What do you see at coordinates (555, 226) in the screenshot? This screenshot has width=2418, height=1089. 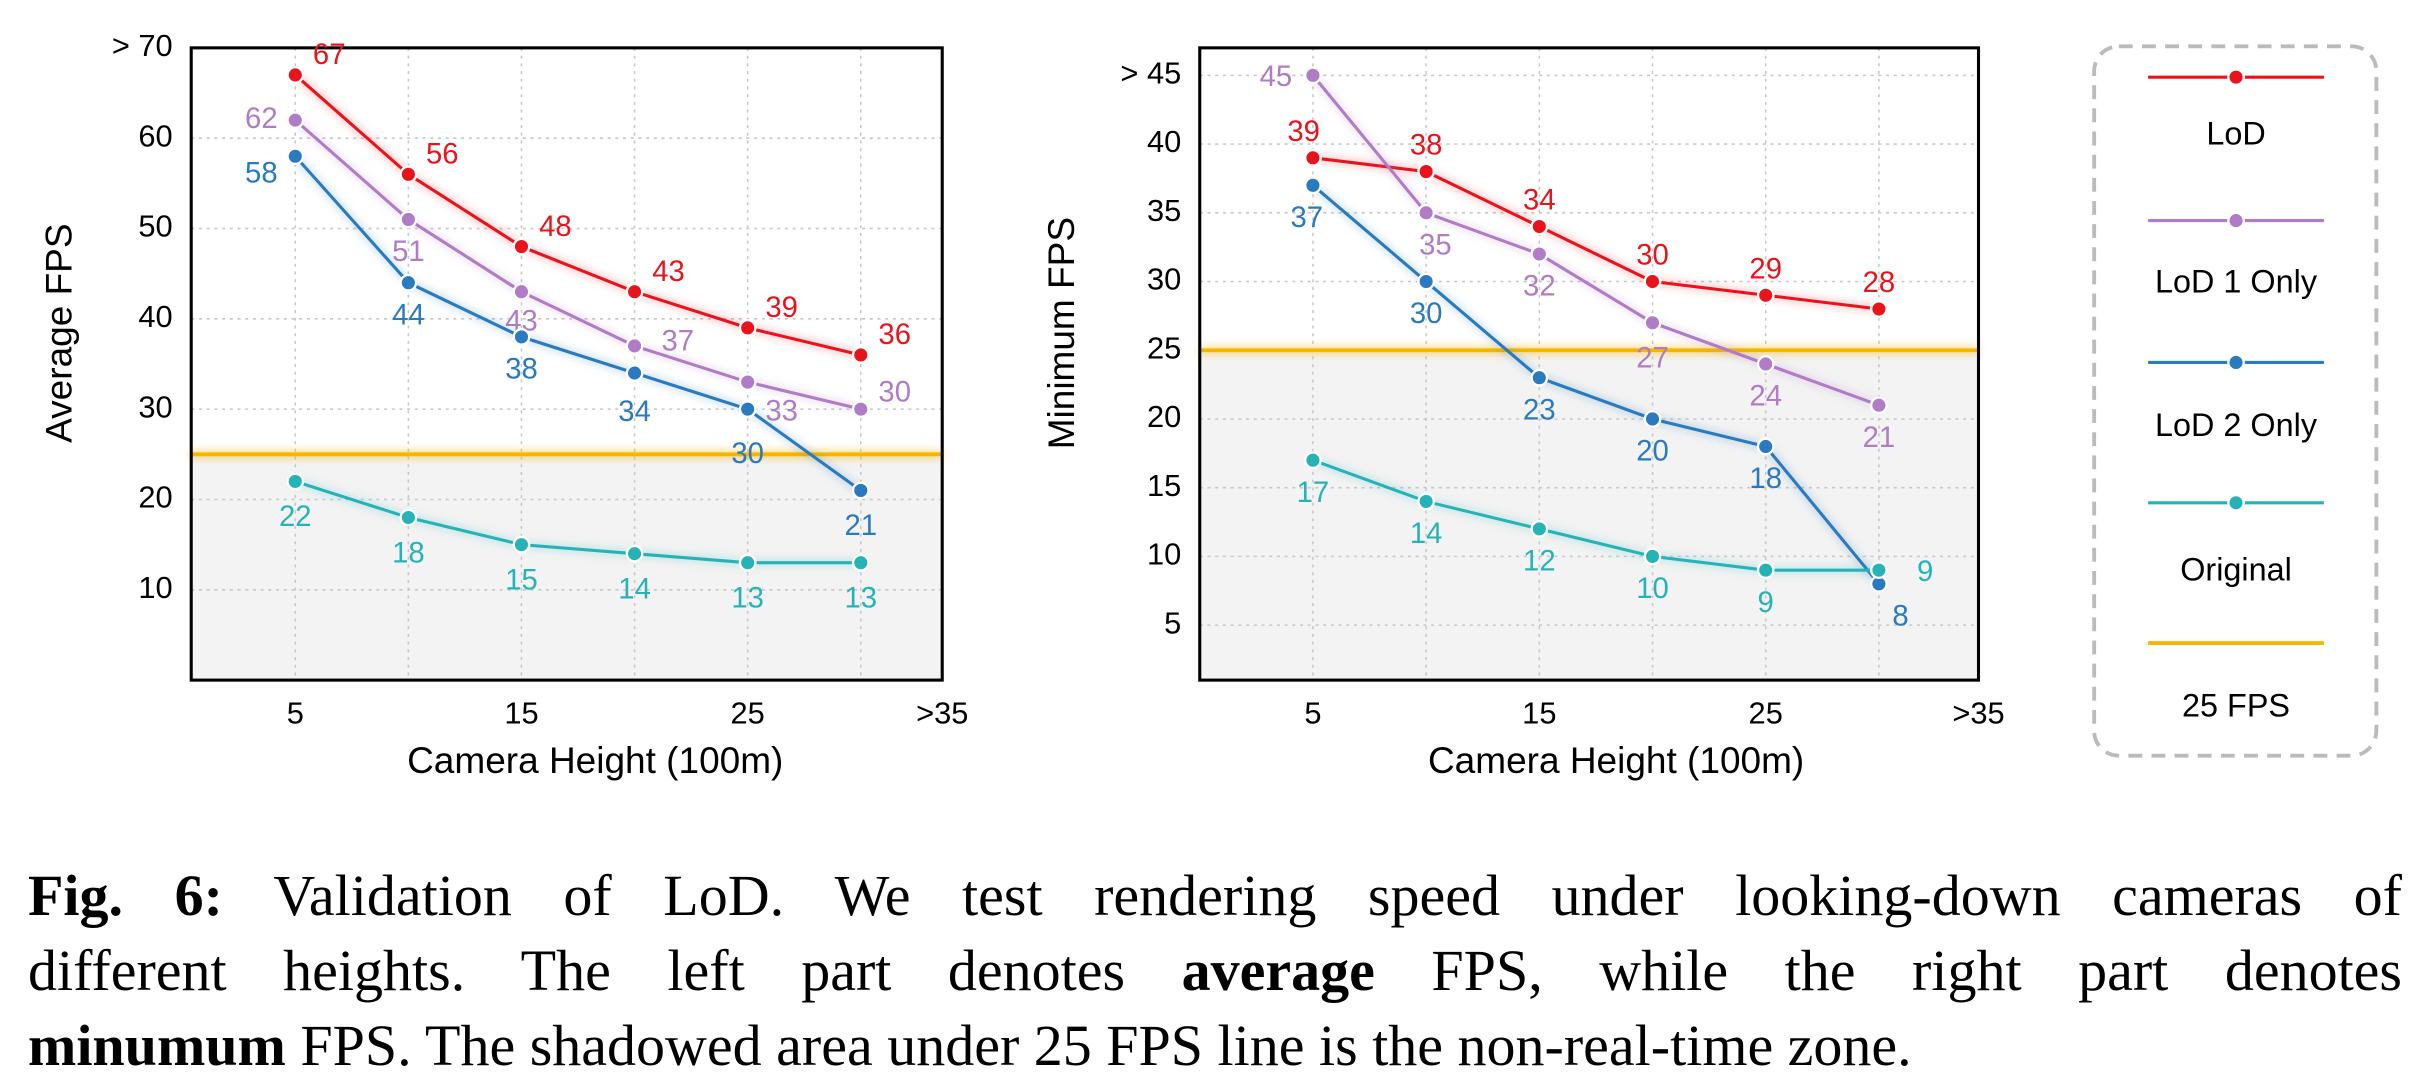 I see `data-label: 48` at bounding box center [555, 226].